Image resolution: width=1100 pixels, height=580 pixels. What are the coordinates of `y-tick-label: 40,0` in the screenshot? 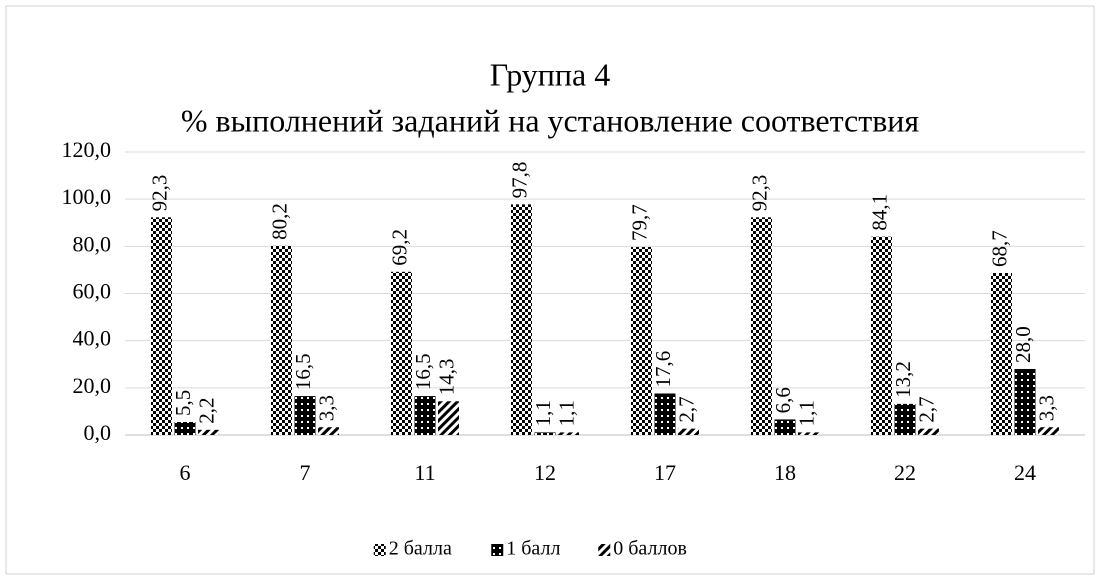 It's located at (92, 338).